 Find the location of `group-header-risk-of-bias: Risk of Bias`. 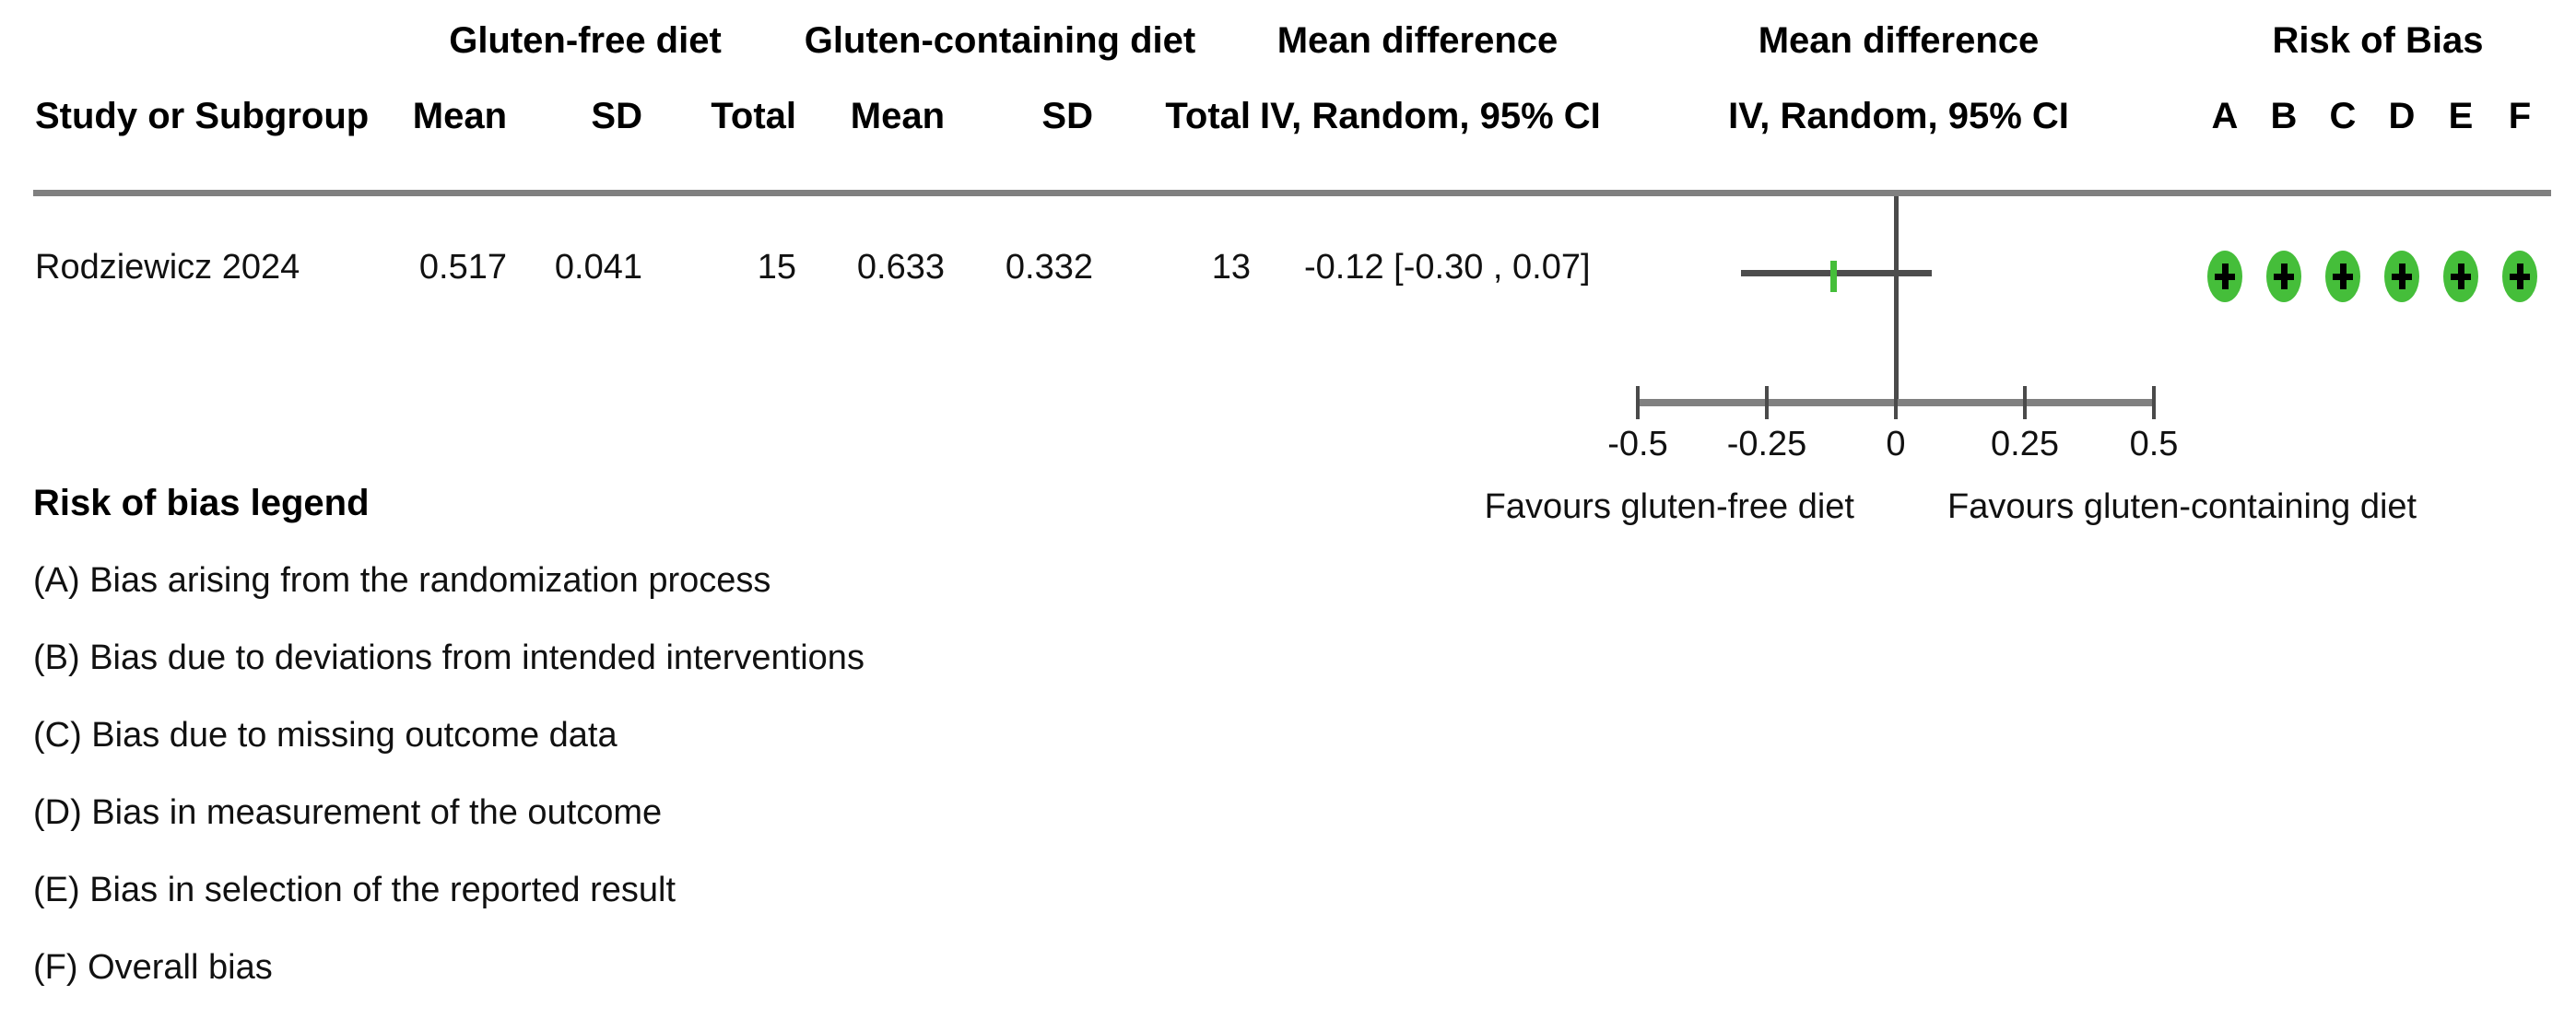

group-header-risk-of-bias: Risk of Bias is located at coordinates (2378, 40).